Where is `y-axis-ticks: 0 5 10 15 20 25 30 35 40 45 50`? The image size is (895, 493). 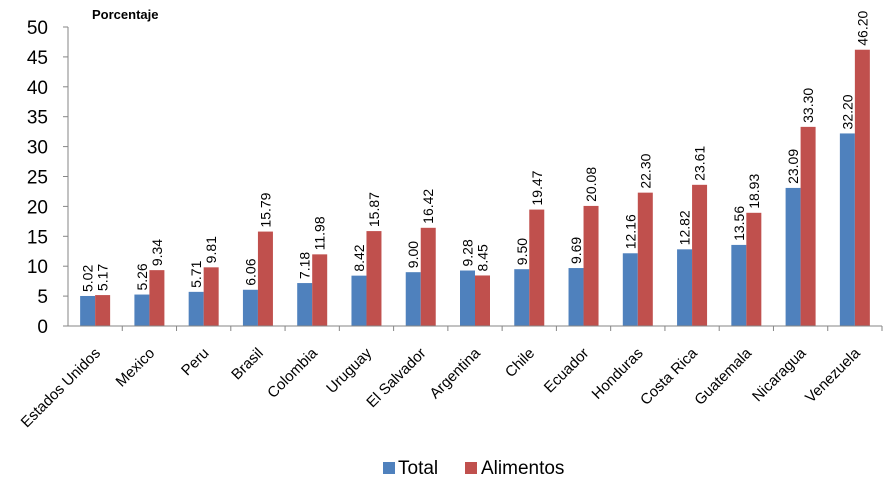 y-axis-ticks: 0 5 10 15 20 25 30 35 40 45 50 is located at coordinates (47, 178).